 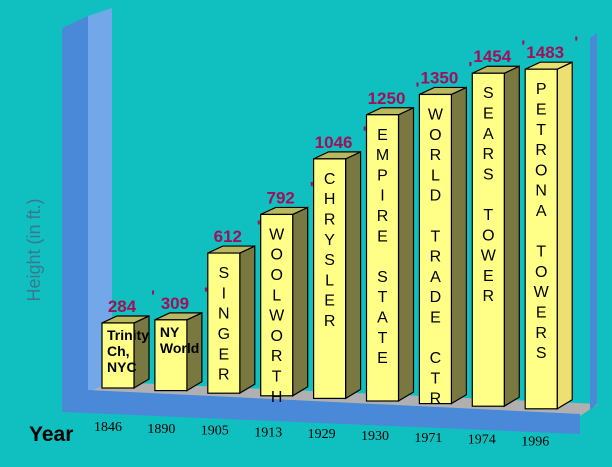 I want to click on bar-label-letter: Y, so click(x=329, y=240).